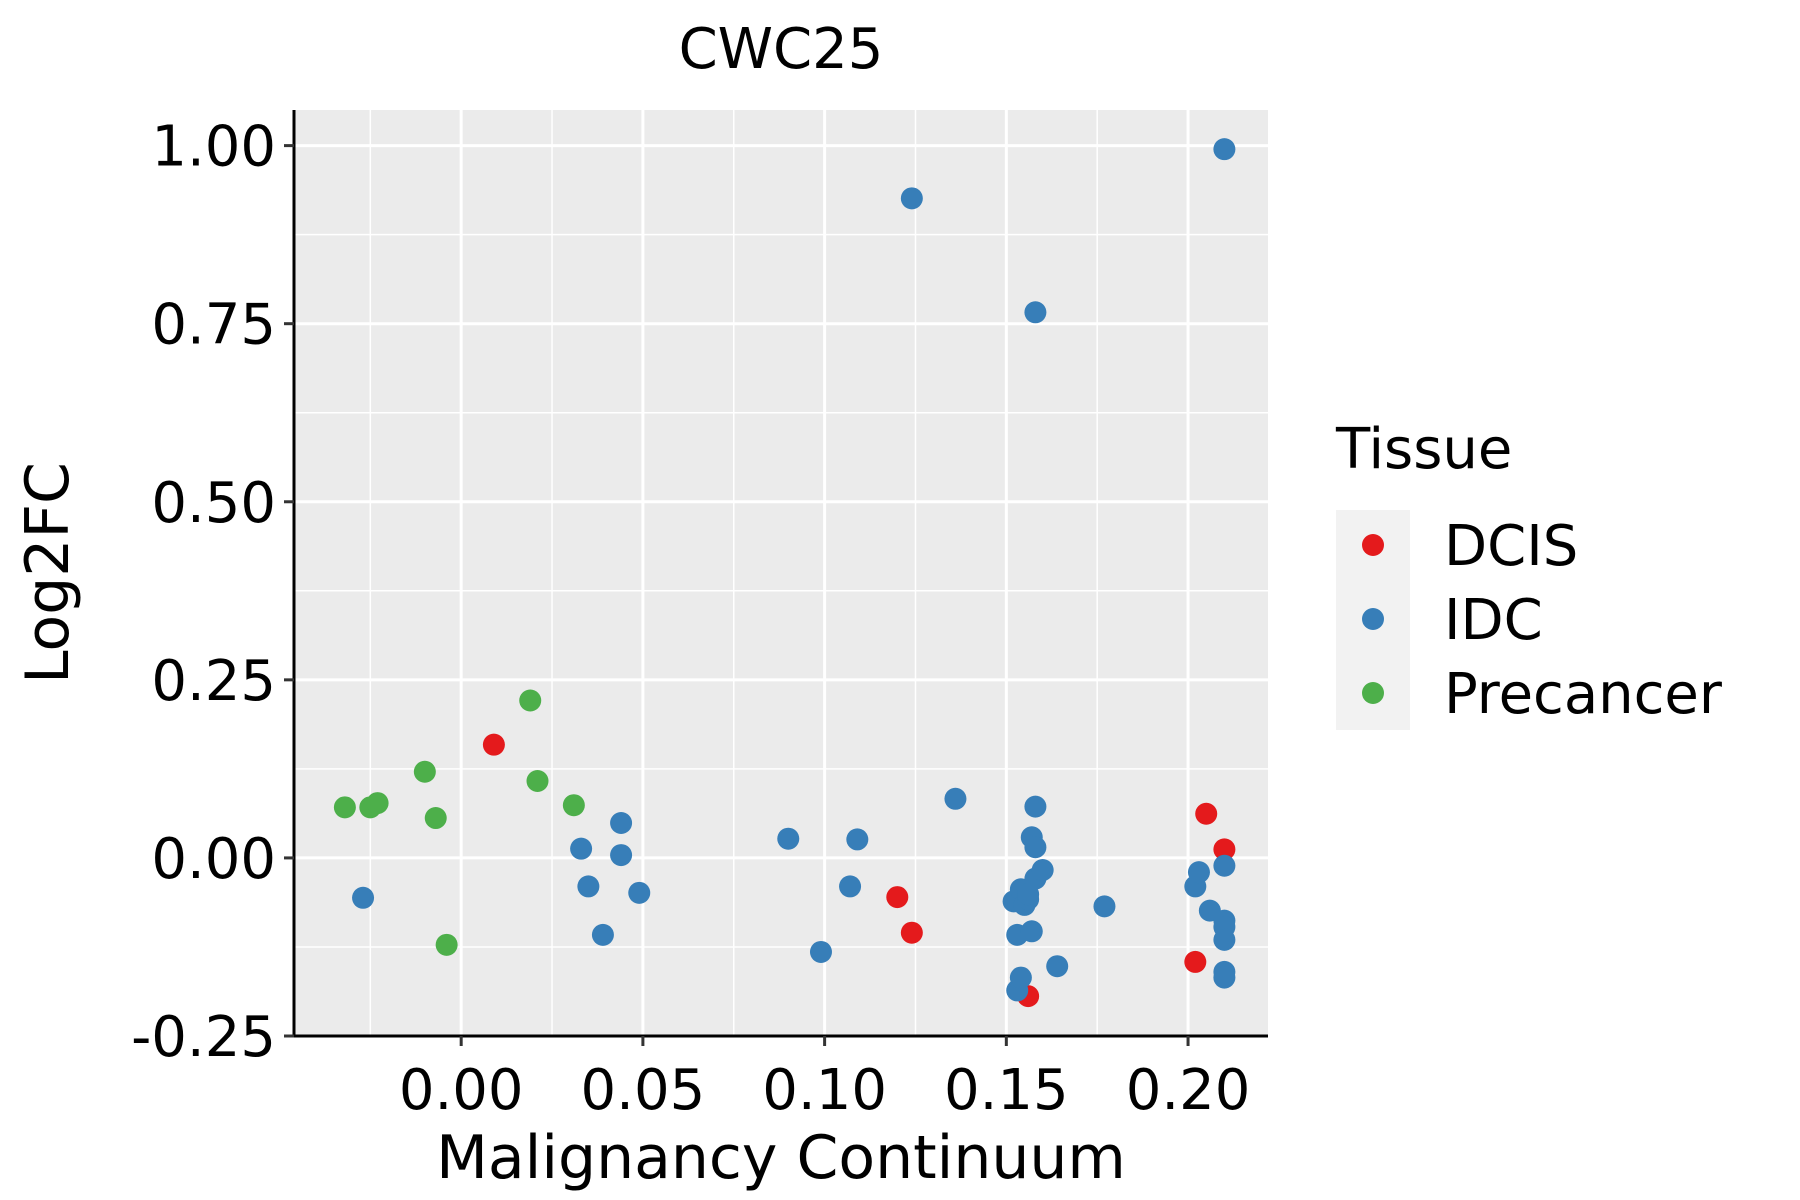 Image resolution: width=1800 pixels, height=1200 pixels. I want to click on x-tick-label: 0.15, so click(1006, 1090).